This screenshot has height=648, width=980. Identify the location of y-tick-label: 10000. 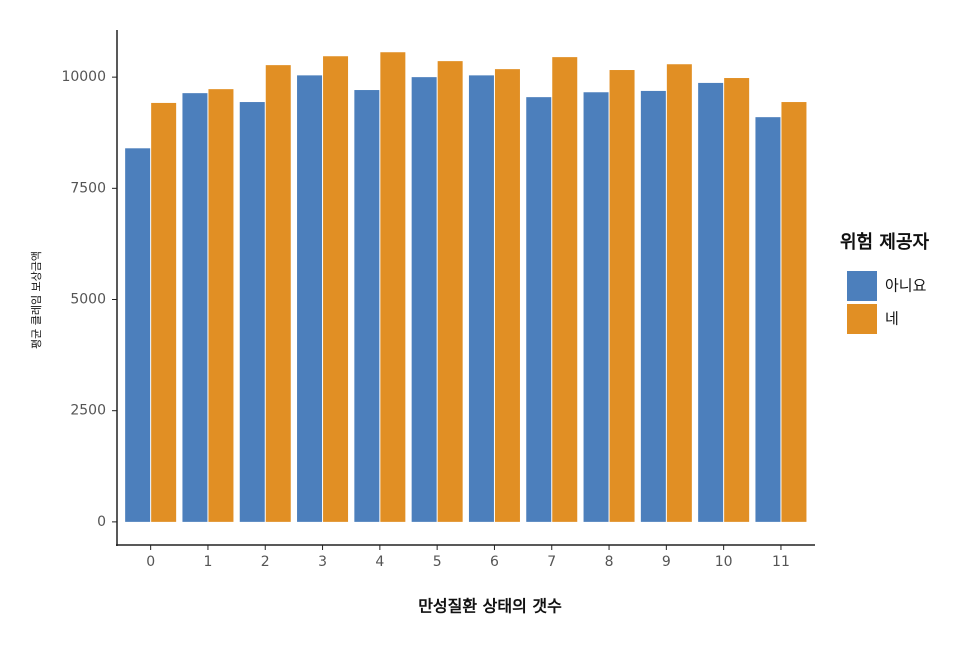
(83, 77).